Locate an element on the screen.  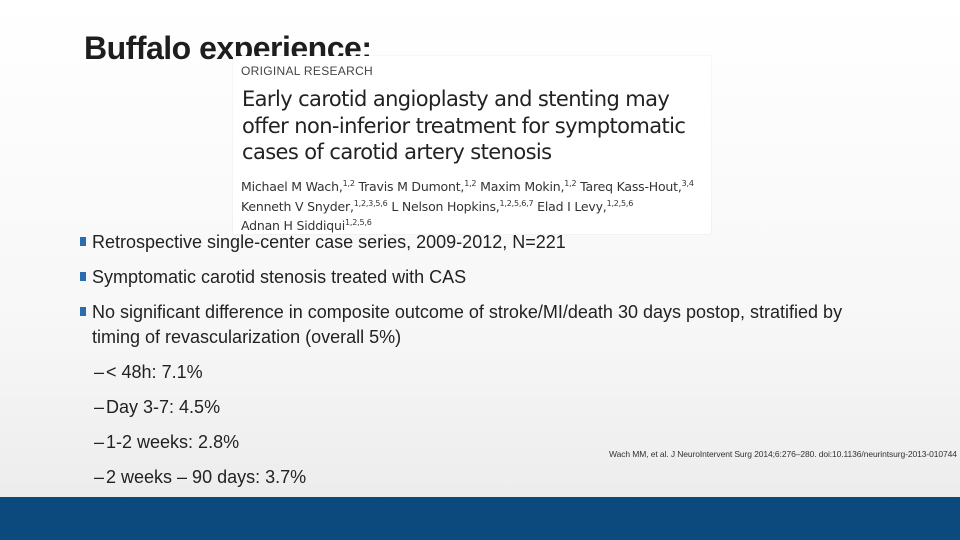
author-5: Kenneth V Snyder,1,2,3,5,6 is located at coordinates (314, 206).